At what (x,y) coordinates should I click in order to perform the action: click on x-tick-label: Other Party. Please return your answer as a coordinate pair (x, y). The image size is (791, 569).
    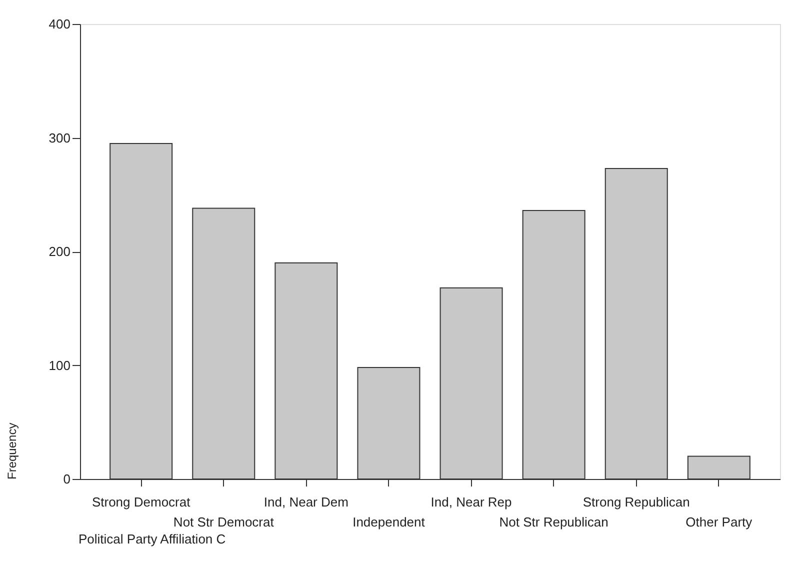
    Looking at the image, I should click on (719, 522).